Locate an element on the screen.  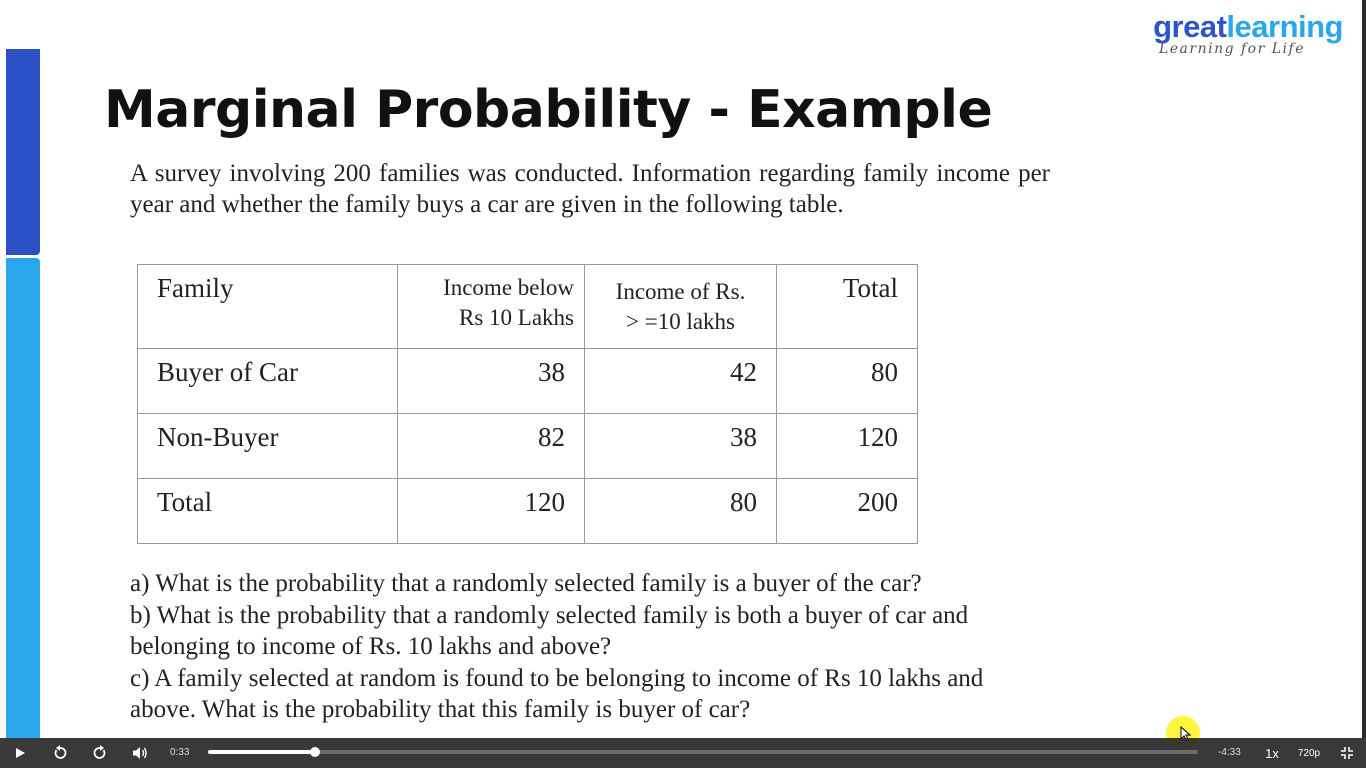
forward-button is located at coordinates (100, 753).